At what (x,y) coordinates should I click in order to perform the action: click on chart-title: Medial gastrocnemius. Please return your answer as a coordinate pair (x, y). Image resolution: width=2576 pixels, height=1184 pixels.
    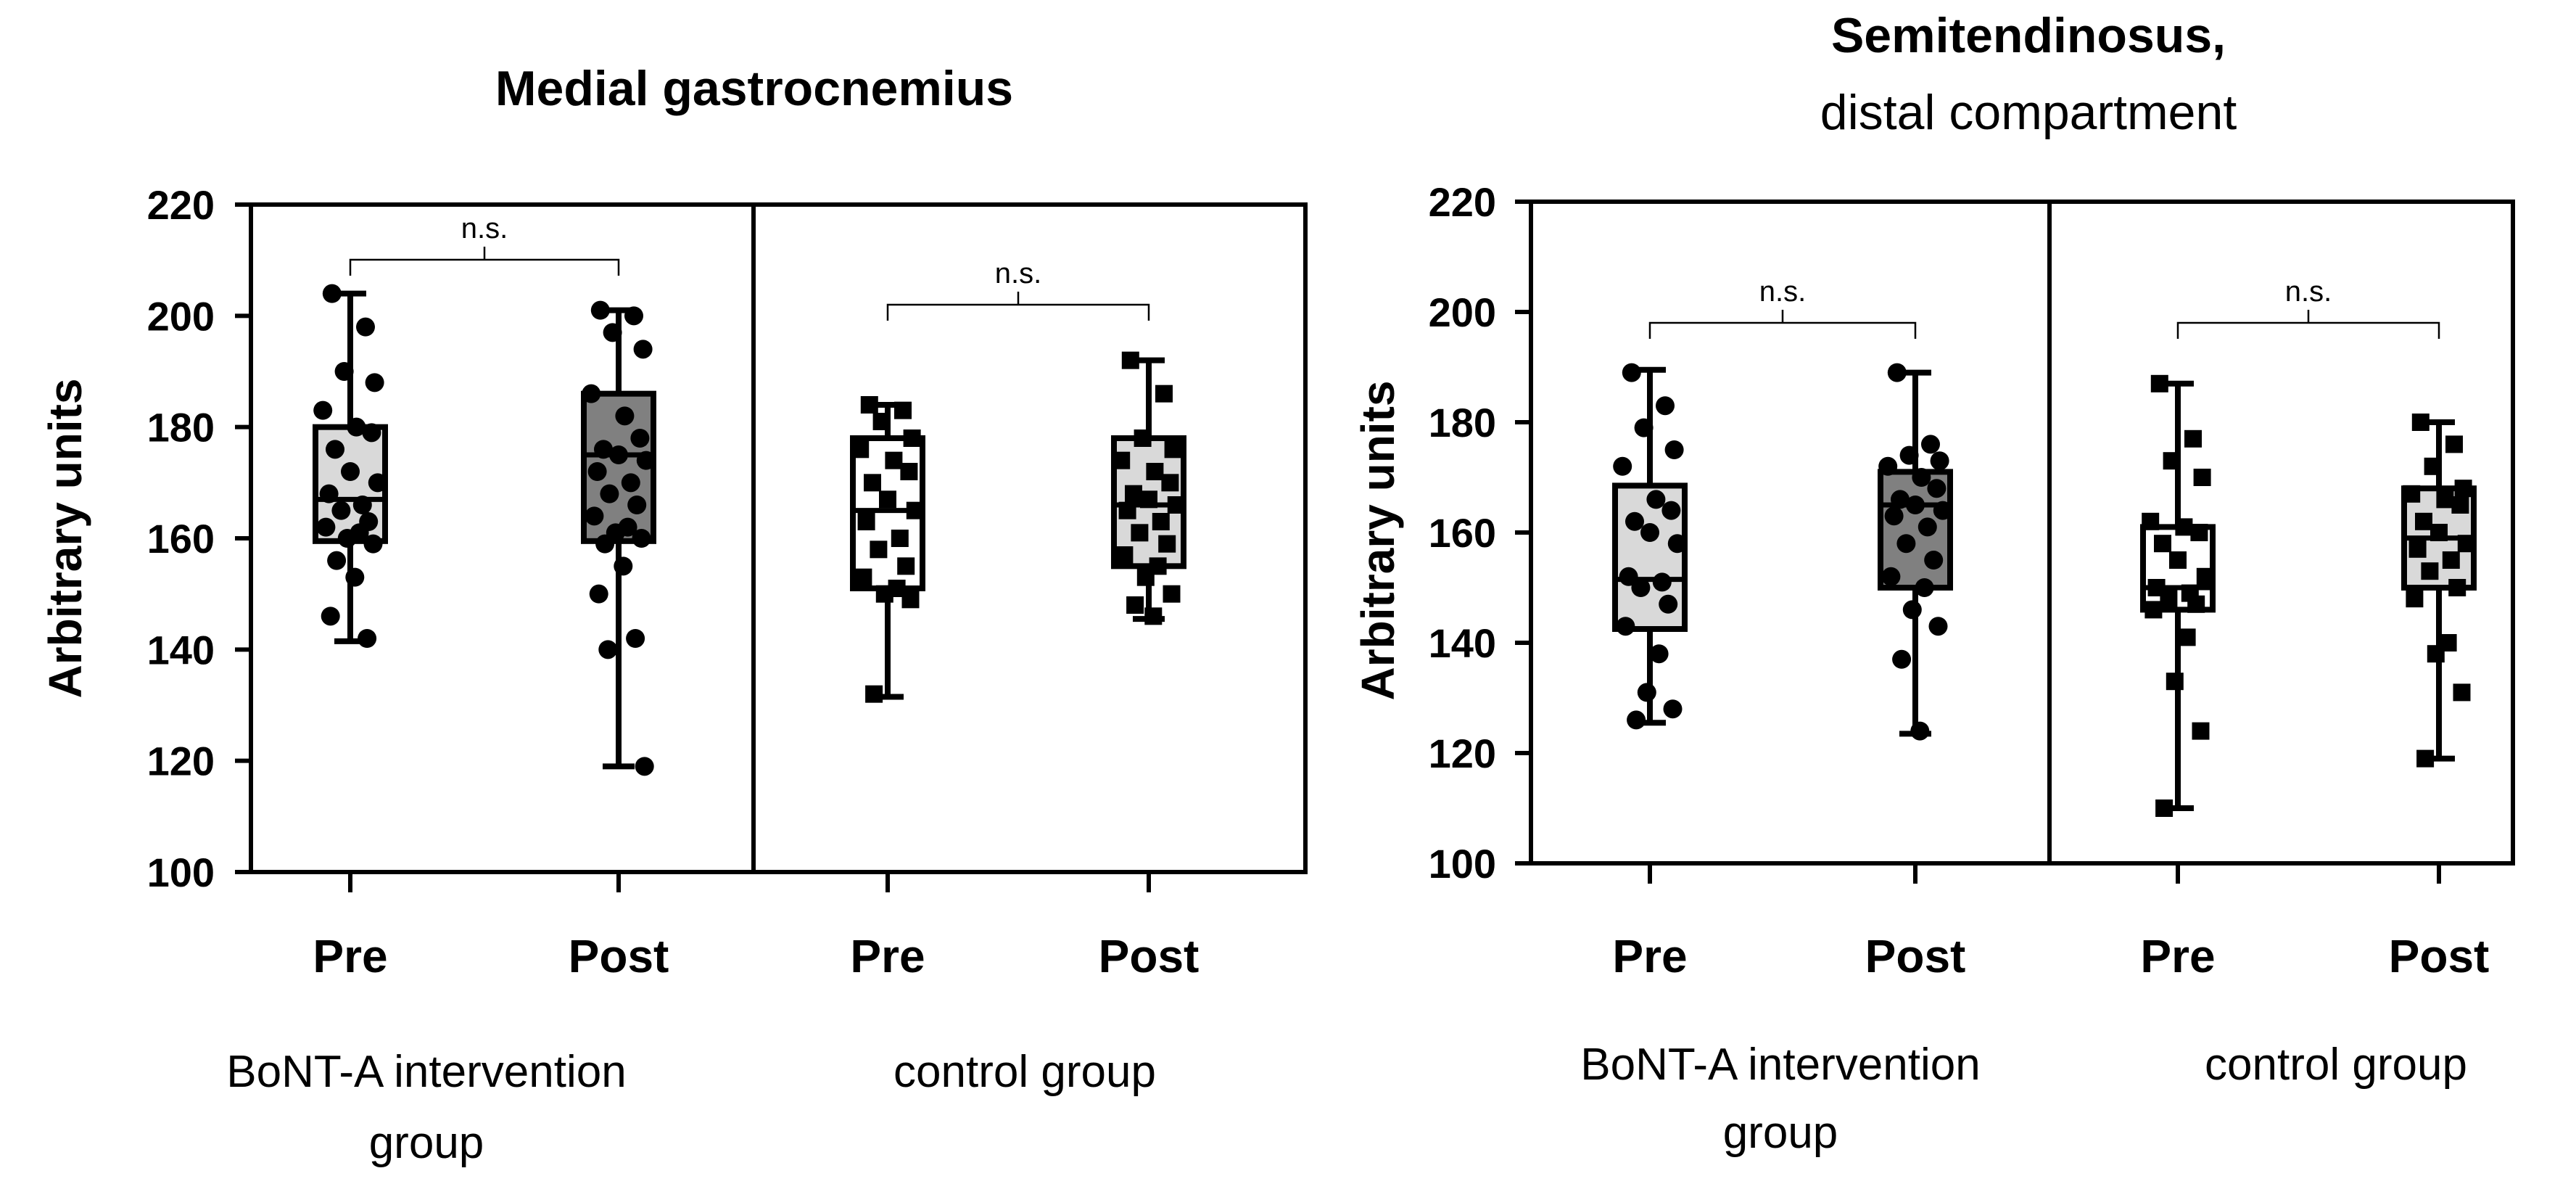
    Looking at the image, I should click on (754, 88).